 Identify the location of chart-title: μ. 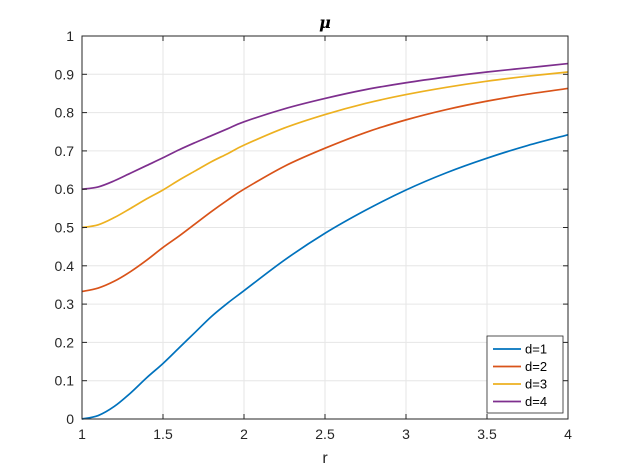
(325, 22).